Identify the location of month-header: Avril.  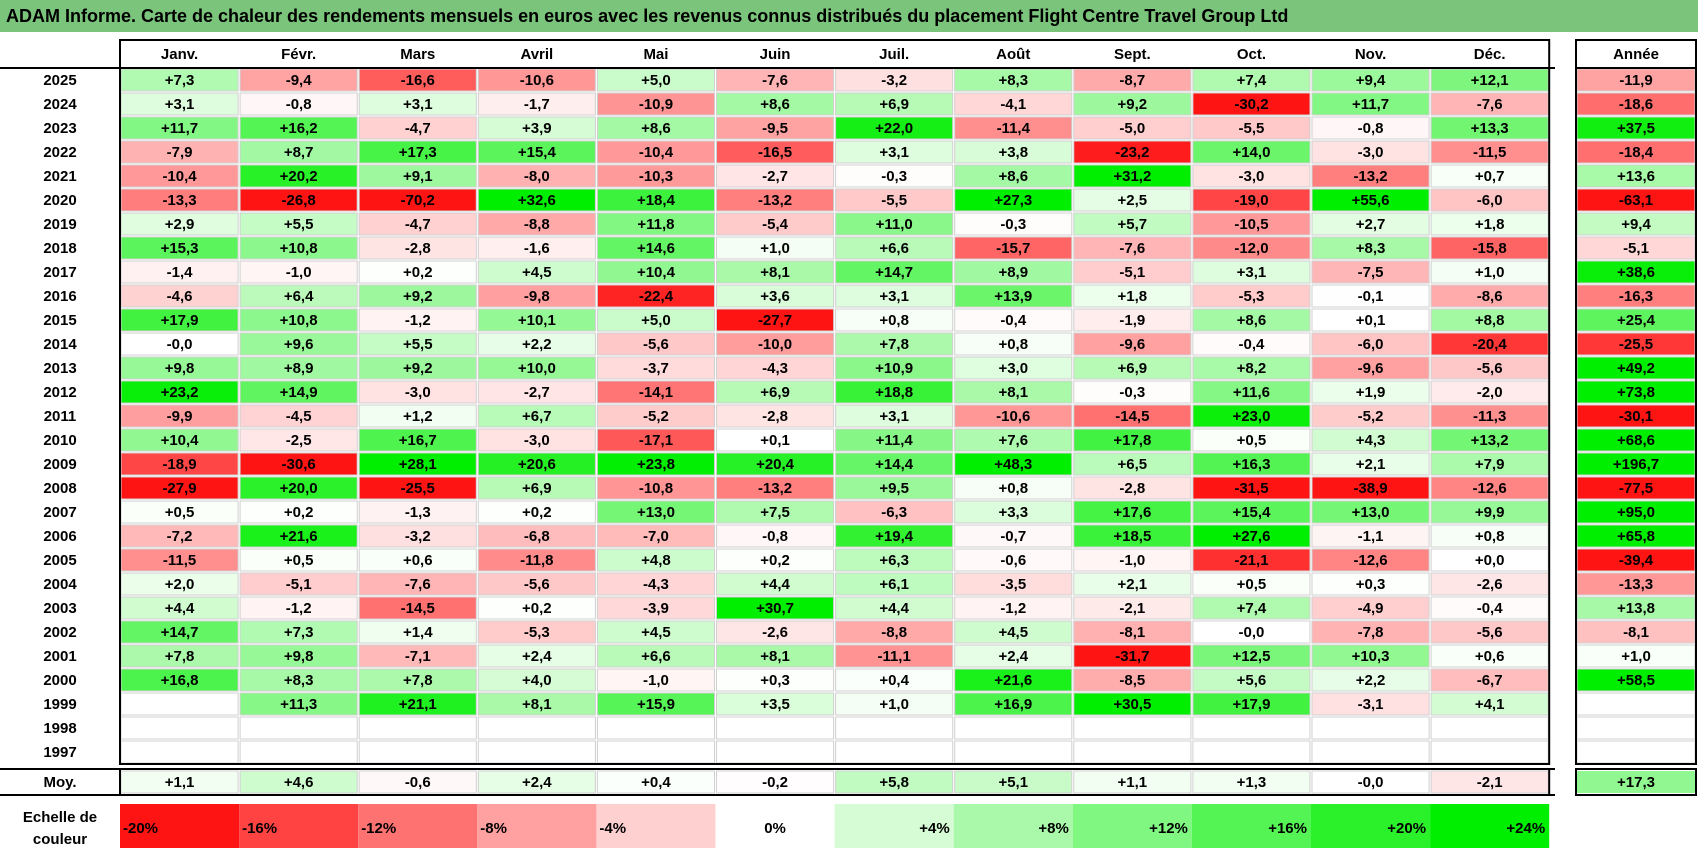
(536, 54).